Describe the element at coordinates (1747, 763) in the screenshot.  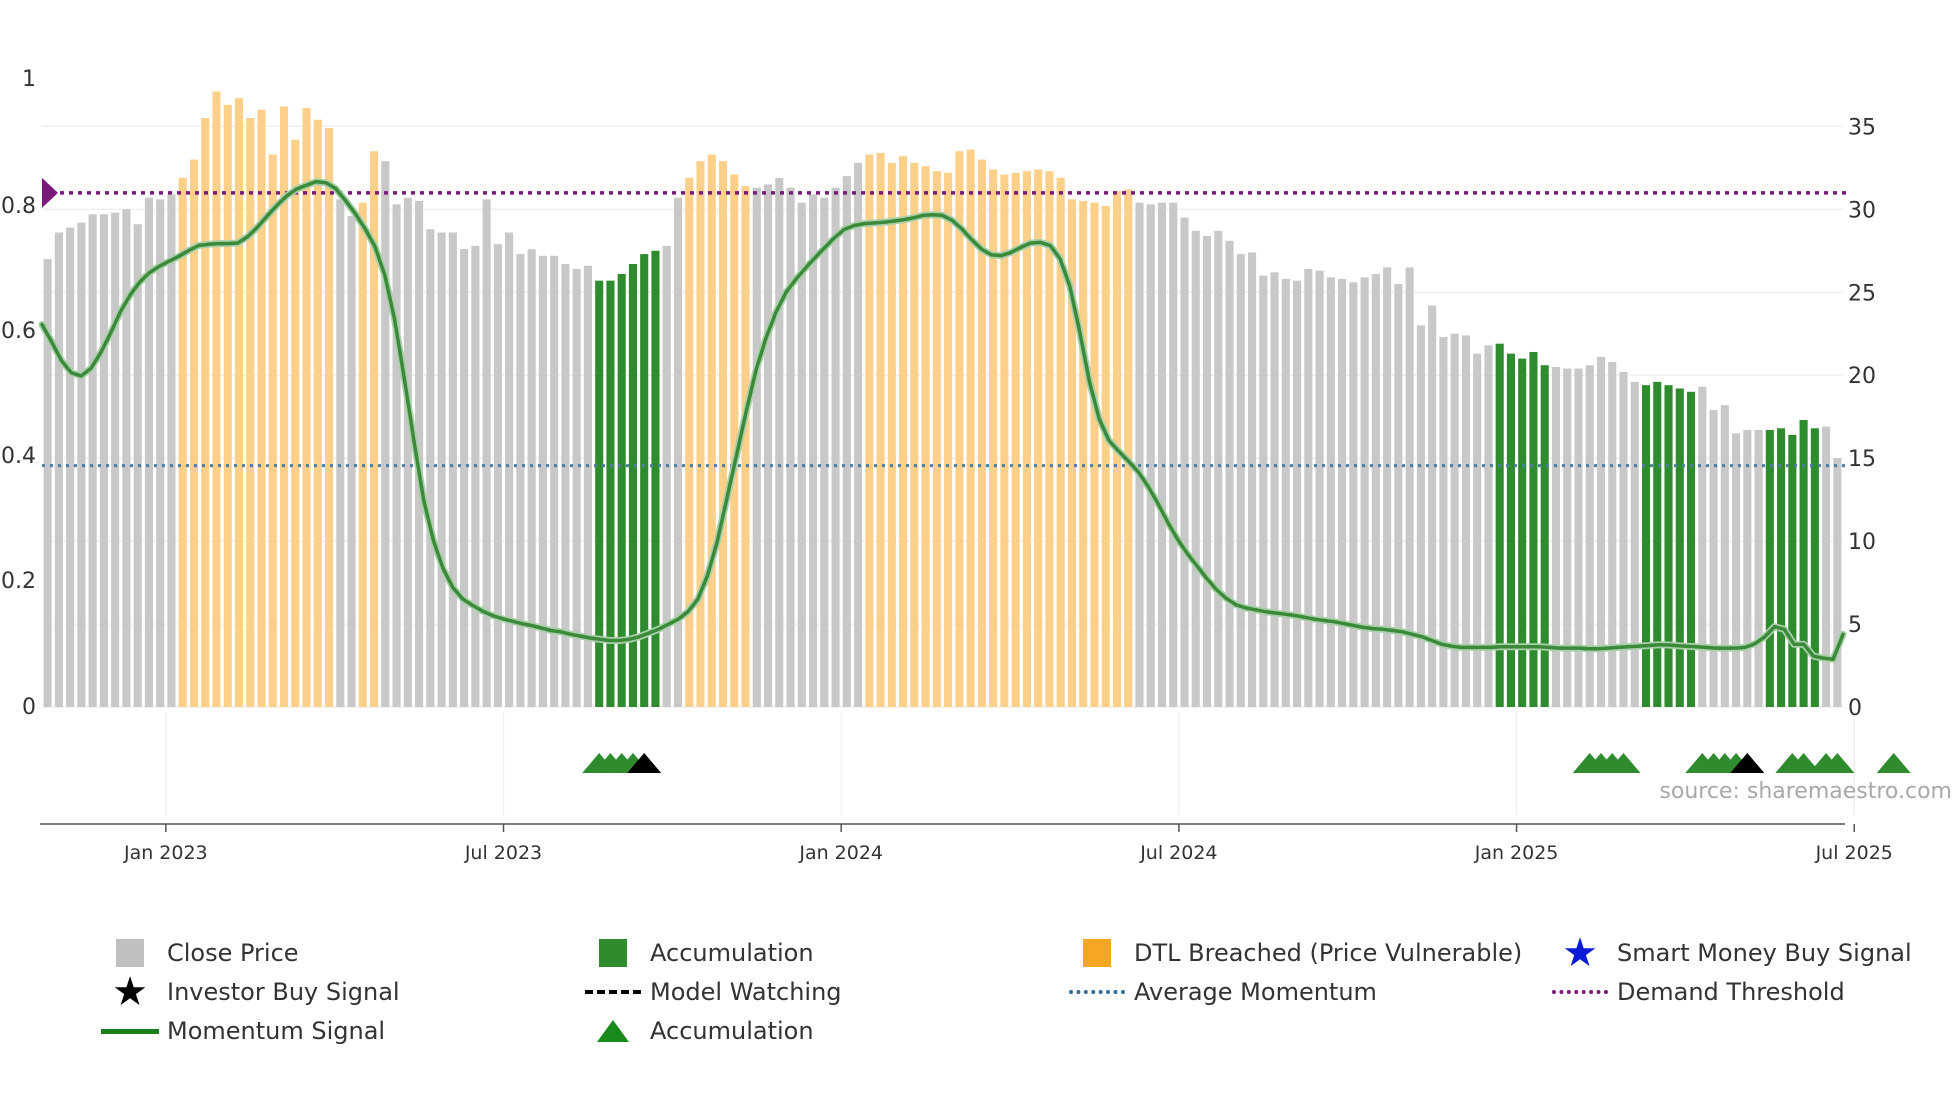
I see `investor-buy-marker-icon` at that location.